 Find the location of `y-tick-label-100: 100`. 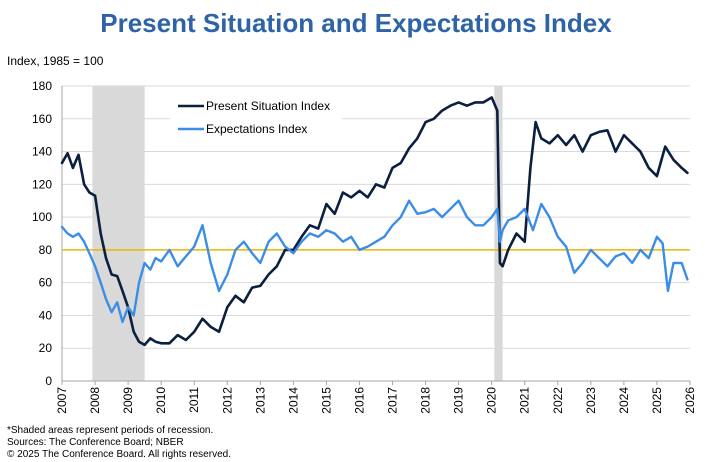

y-tick-label-100: 100 is located at coordinates (42, 217).